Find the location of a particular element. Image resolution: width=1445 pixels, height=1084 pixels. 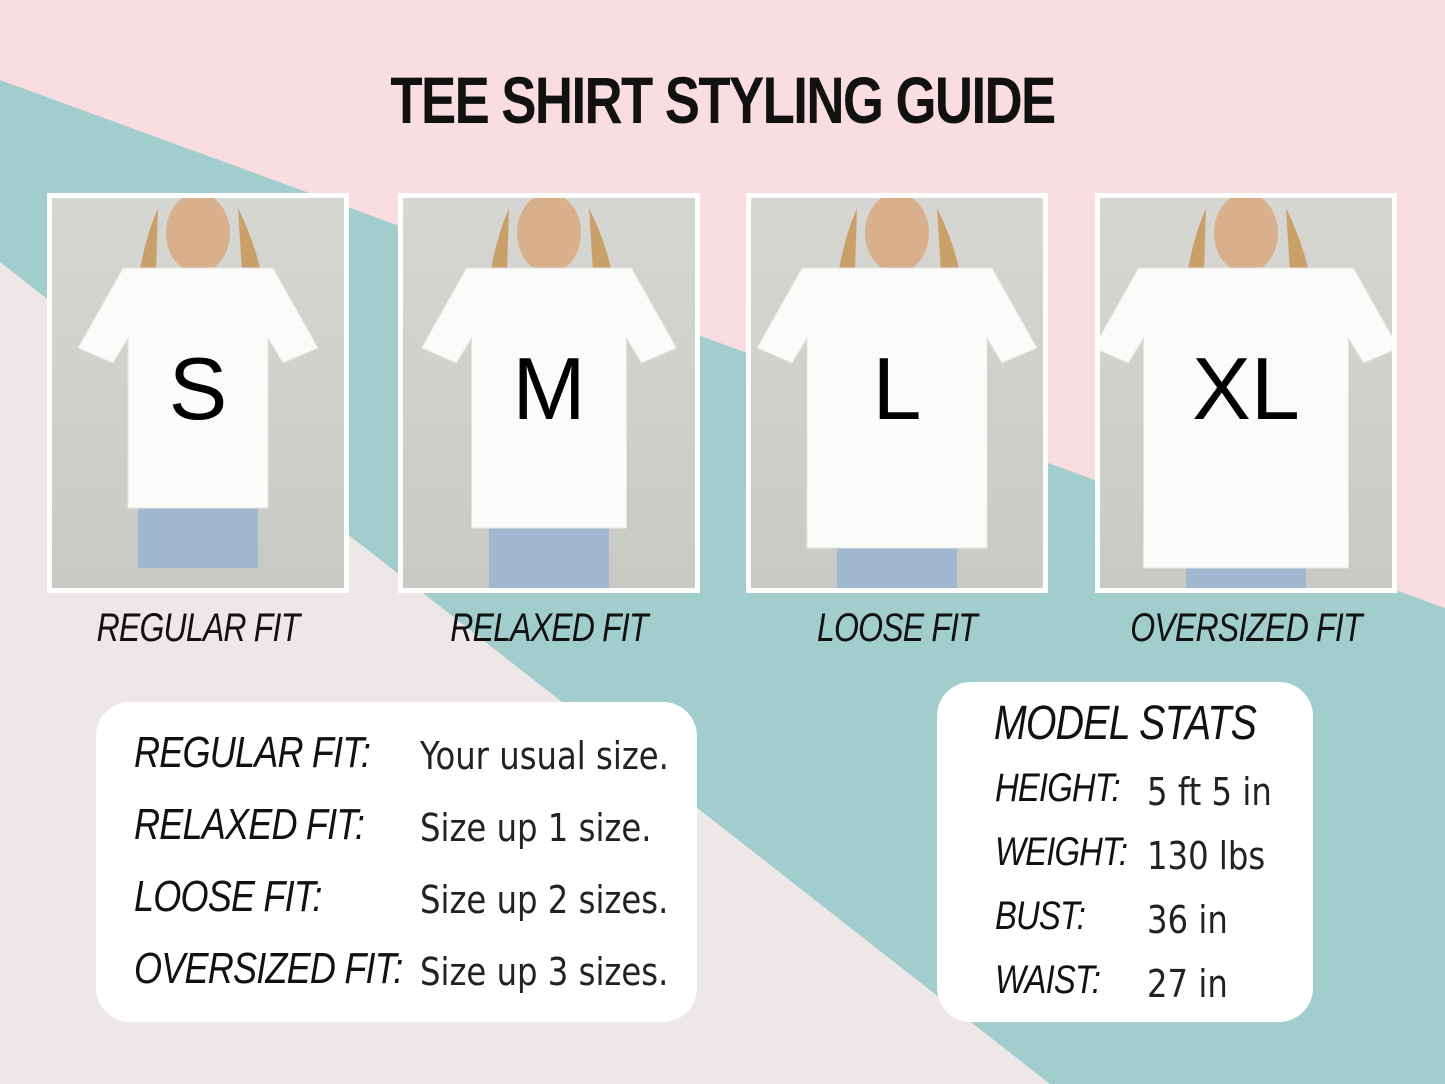

fit-guide-row: LOOSE FIT: is located at coordinates (248, 897).